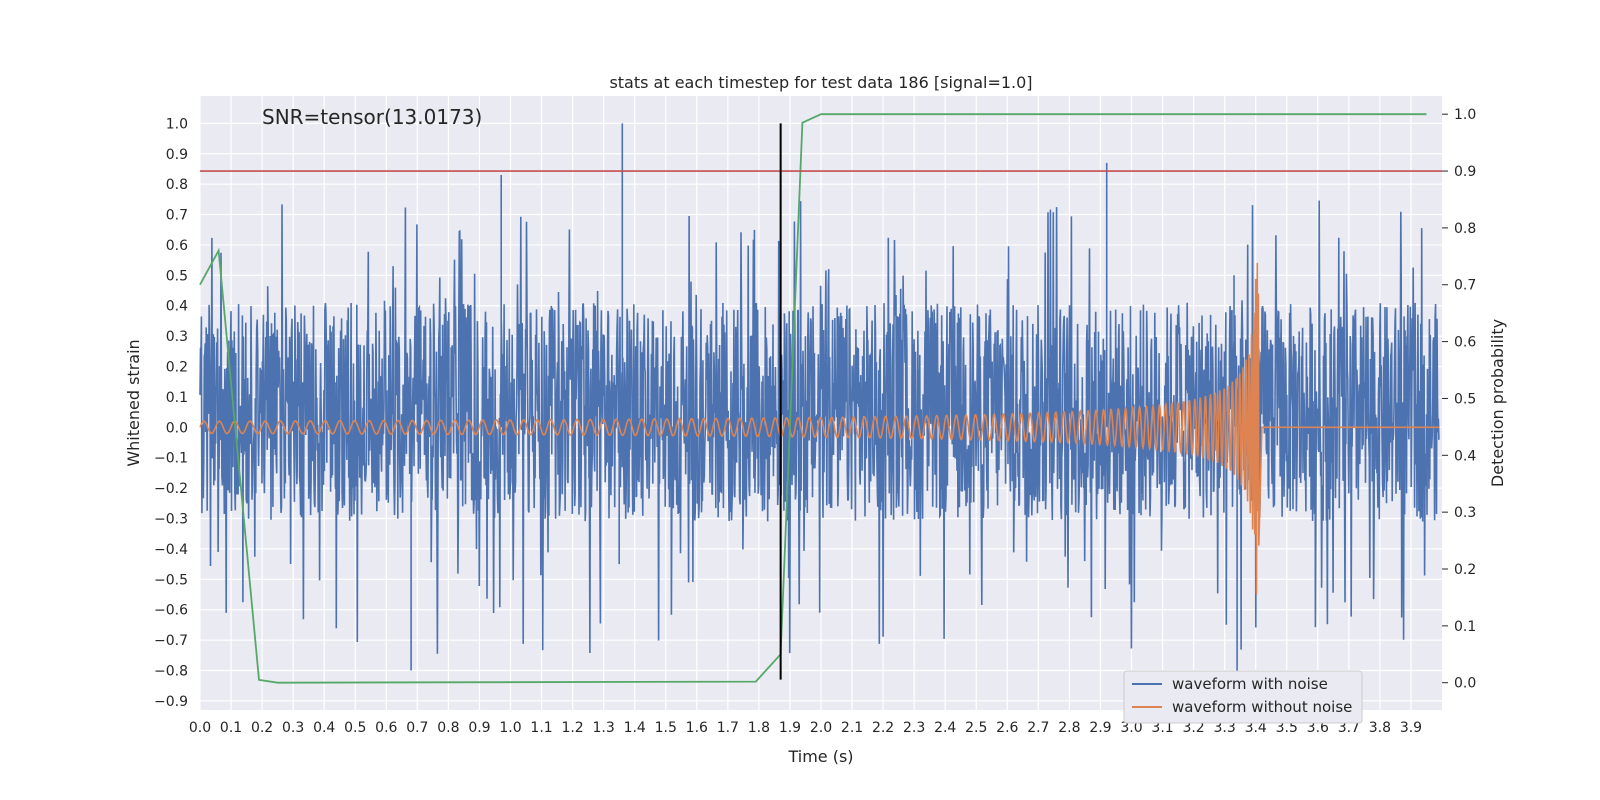 The height and width of the screenshot is (800, 1600). What do you see at coordinates (1007, 728) in the screenshot?
I see `x-tick-label: 2.6` at bounding box center [1007, 728].